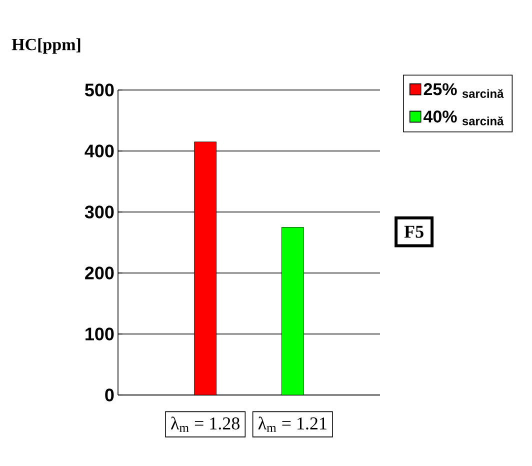  Describe the element at coordinates (205, 424) in the screenshot. I see `x-tick-label: λ$_{m}$ = 1.28` at that location.